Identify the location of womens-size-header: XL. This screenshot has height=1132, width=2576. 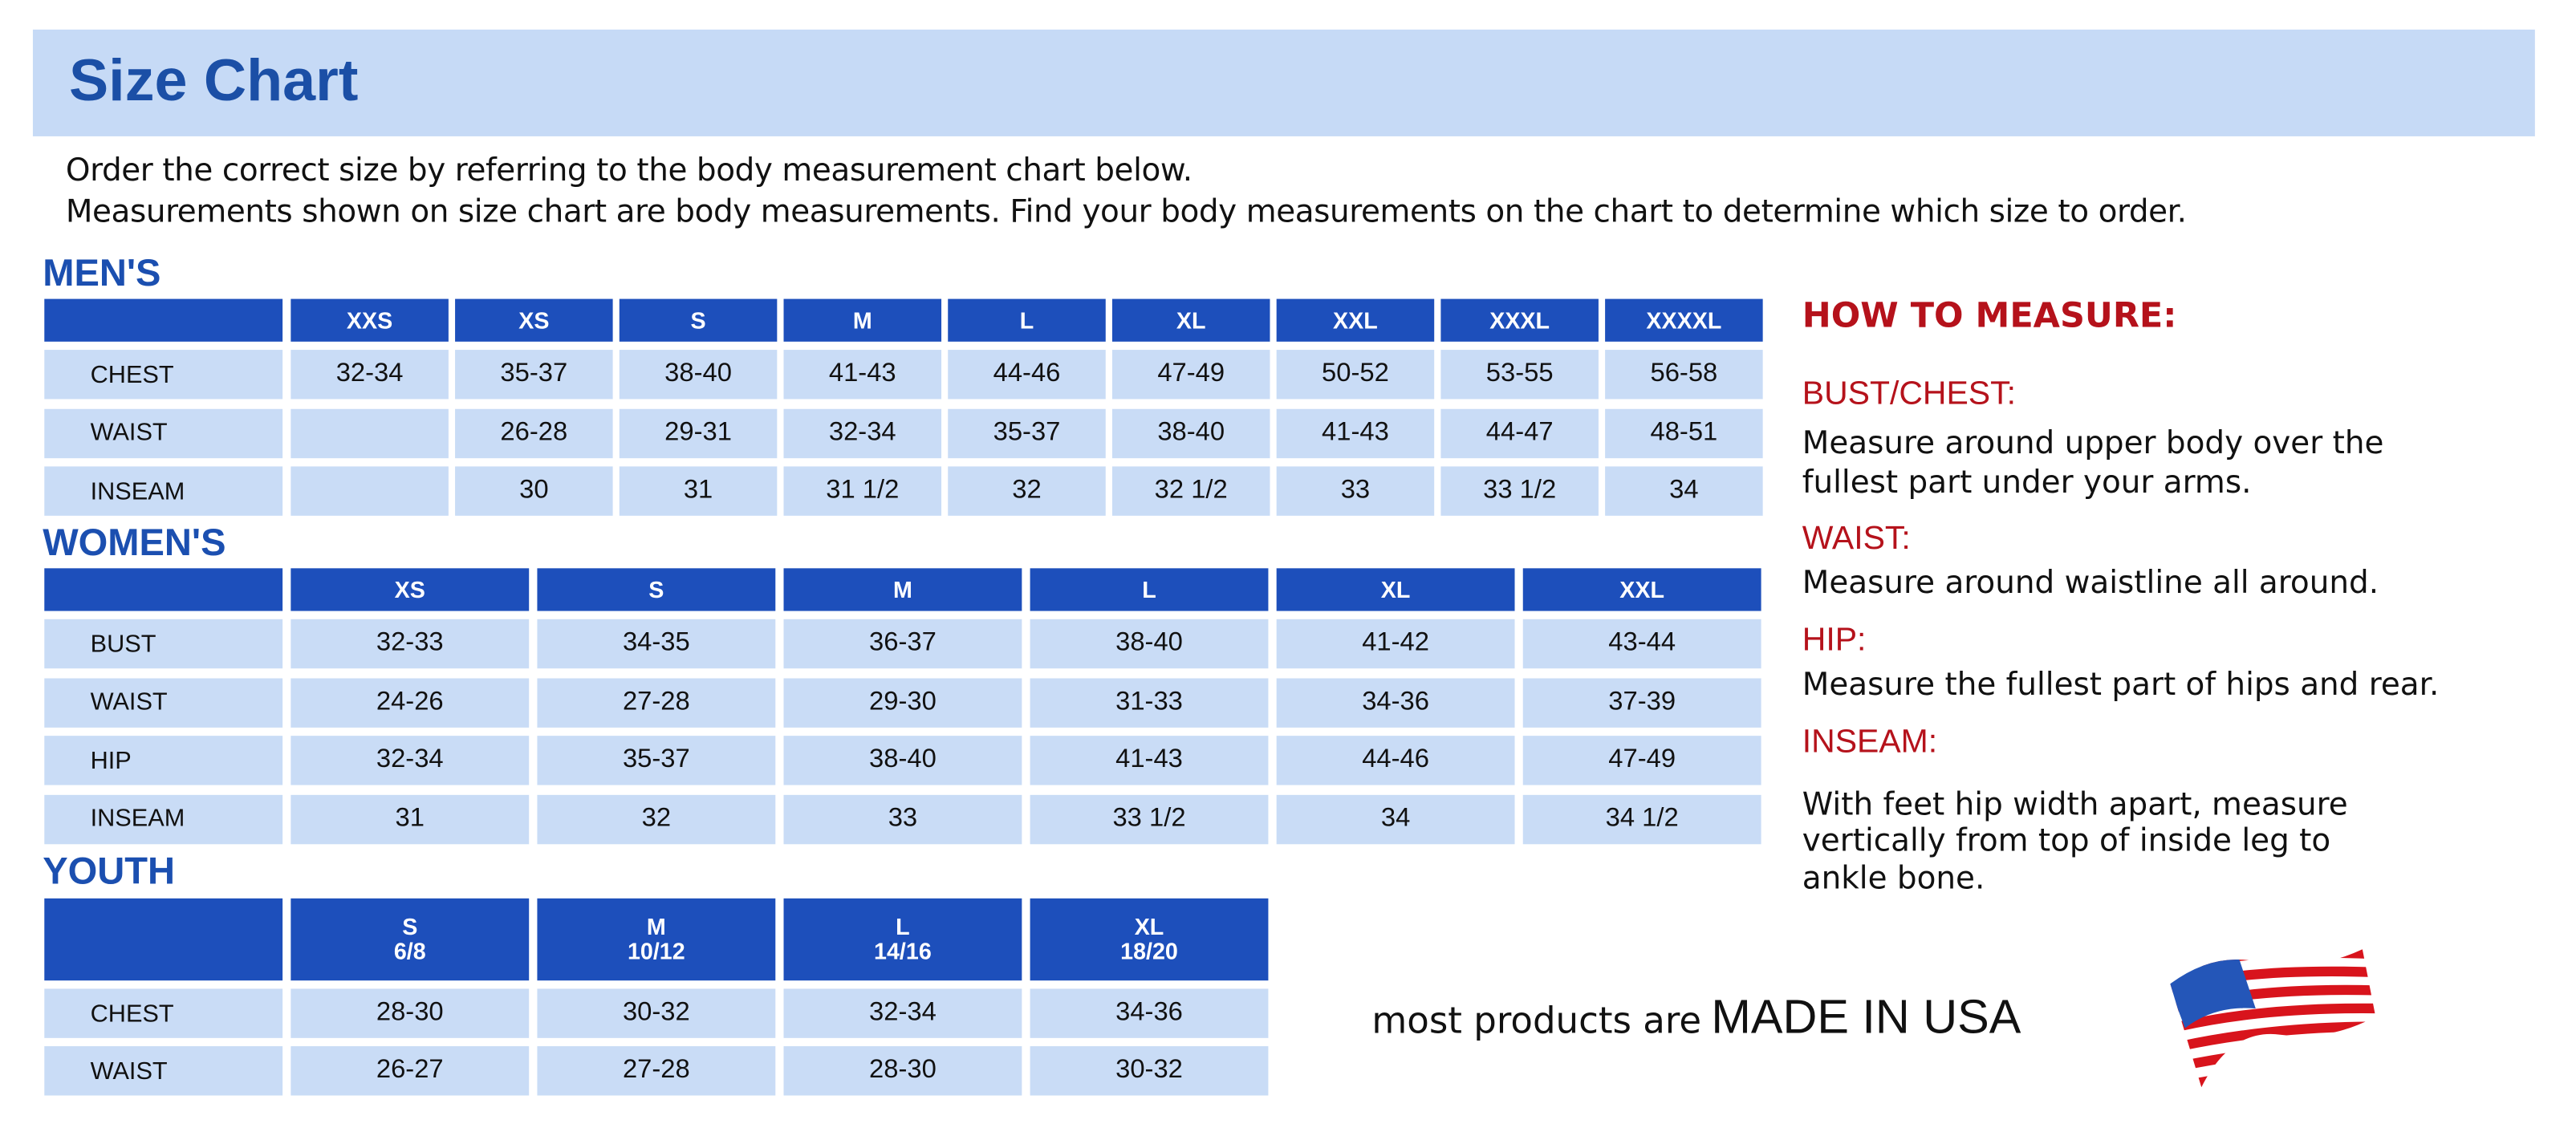
(1396, 589).